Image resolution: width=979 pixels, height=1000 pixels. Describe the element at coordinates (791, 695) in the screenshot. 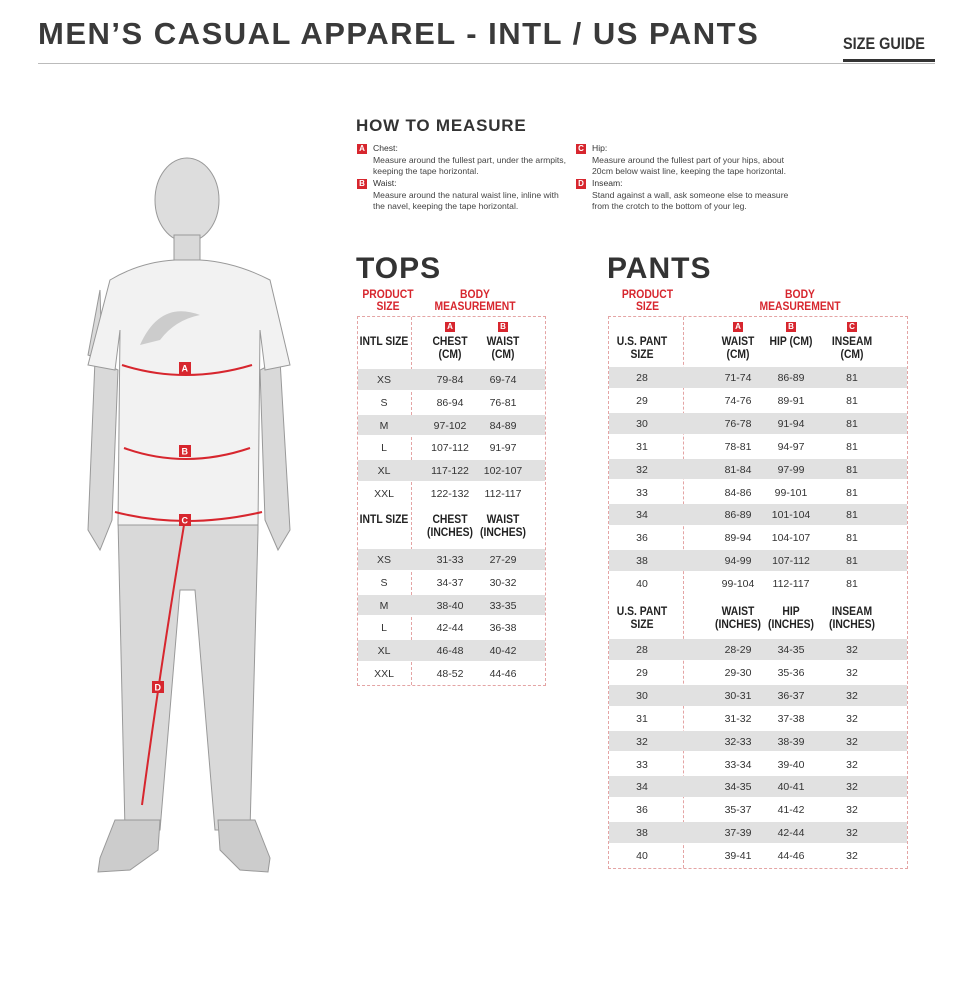

I see `pants-inches-cell: 36-37` at that location.